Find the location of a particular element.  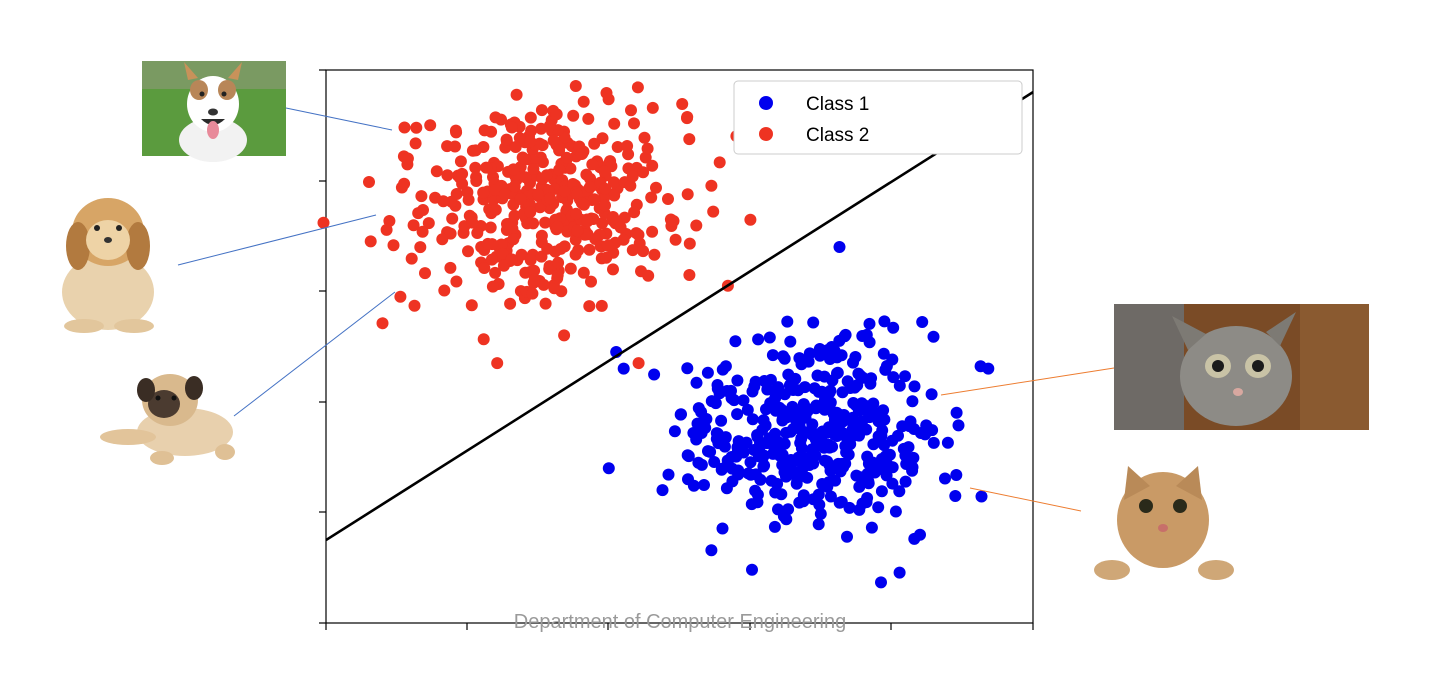

cat-connector-line is located at coordinates (1027, 381).